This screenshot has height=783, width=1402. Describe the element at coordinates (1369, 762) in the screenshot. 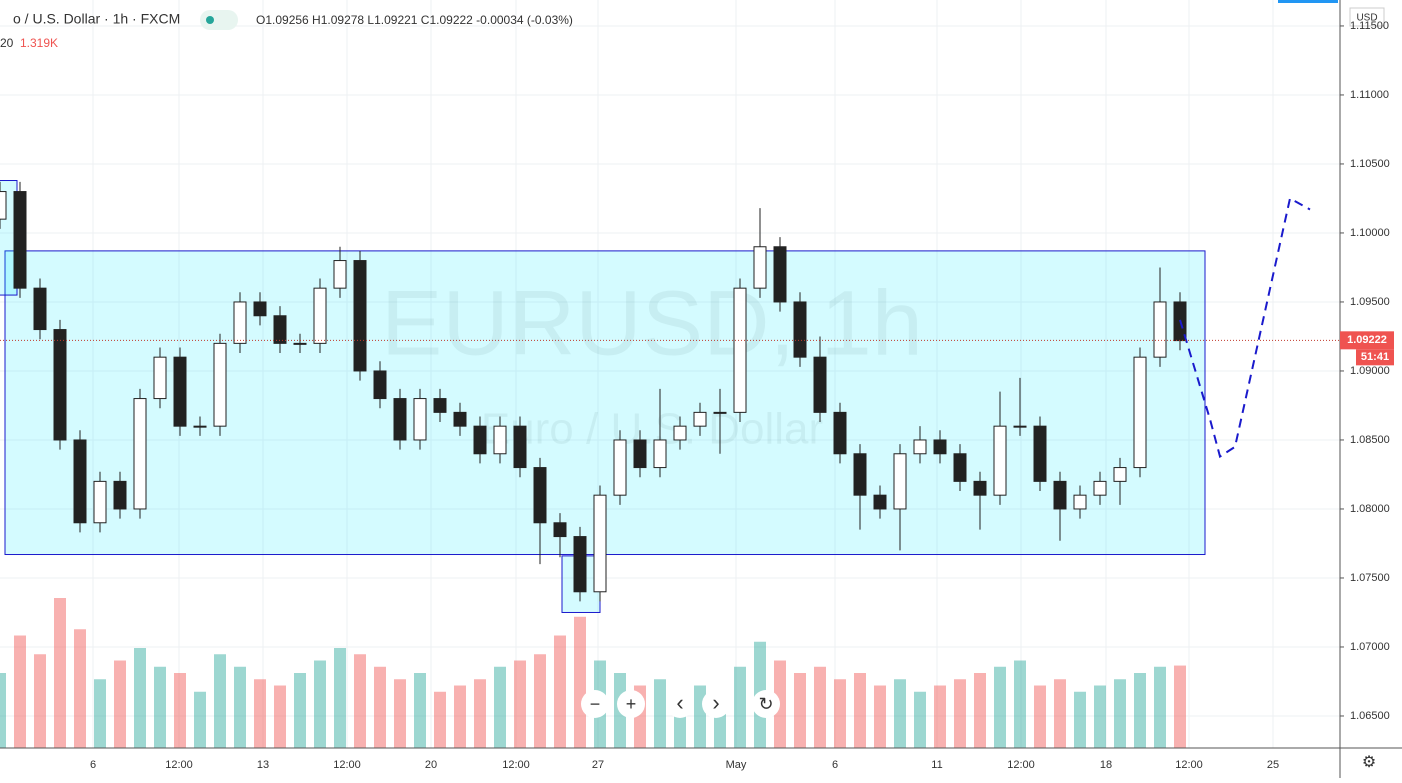

I see `settings-button: ⚙` at that location.